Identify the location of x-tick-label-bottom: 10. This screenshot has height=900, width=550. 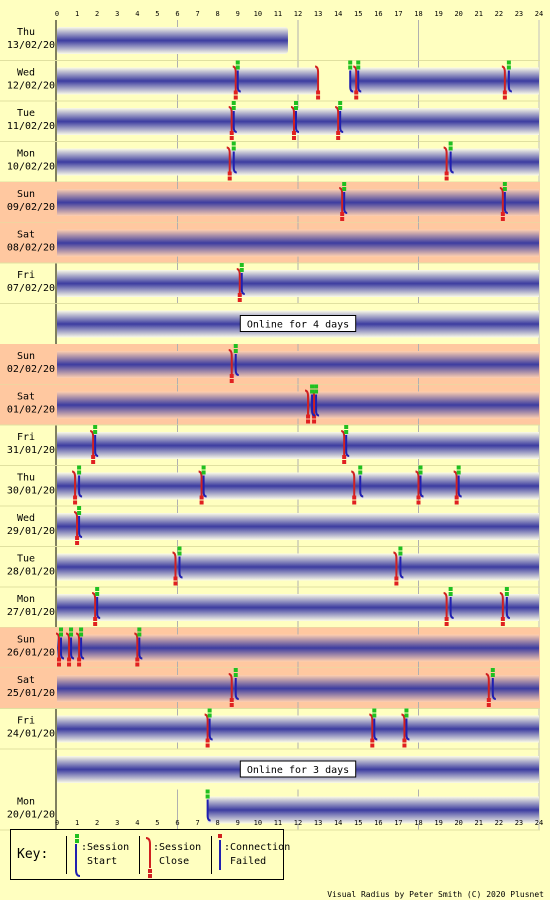
(258, 823).